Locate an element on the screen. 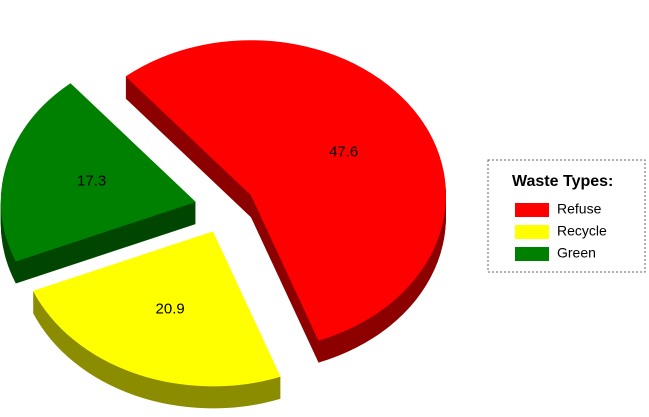 The width and height of the screenshot is (649, 417). legend-label: Green is located at coordinates (576, 253).